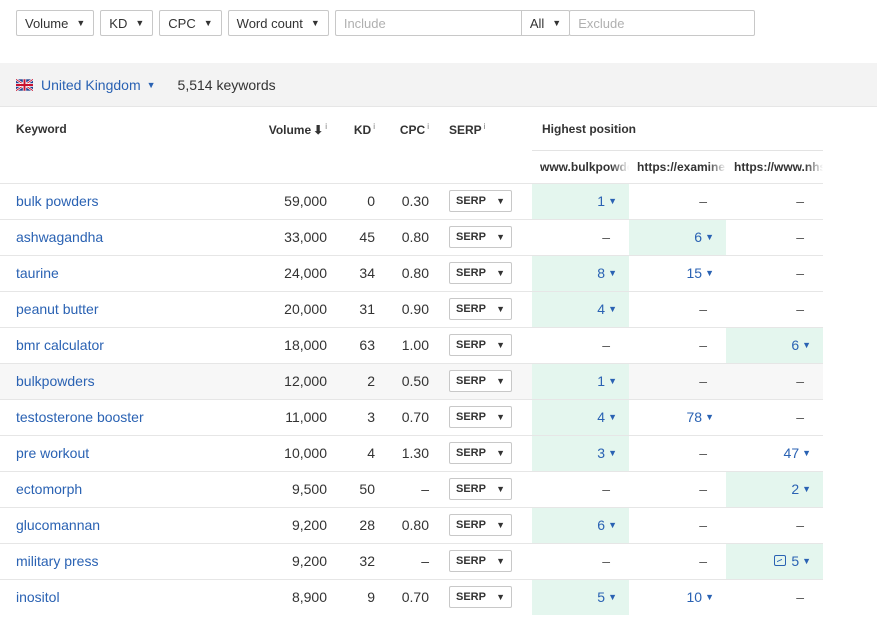 Image resolution: width=877 pixels, height=622 pixels. I want to click on keyword-cell: military press, so click(120, 561).